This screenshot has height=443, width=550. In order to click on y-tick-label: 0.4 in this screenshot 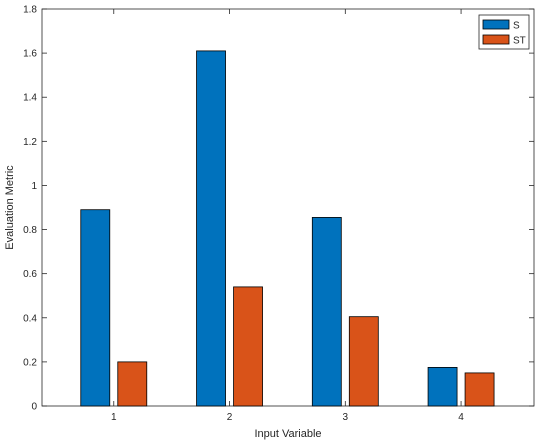, I will do `click(30, 318)`.